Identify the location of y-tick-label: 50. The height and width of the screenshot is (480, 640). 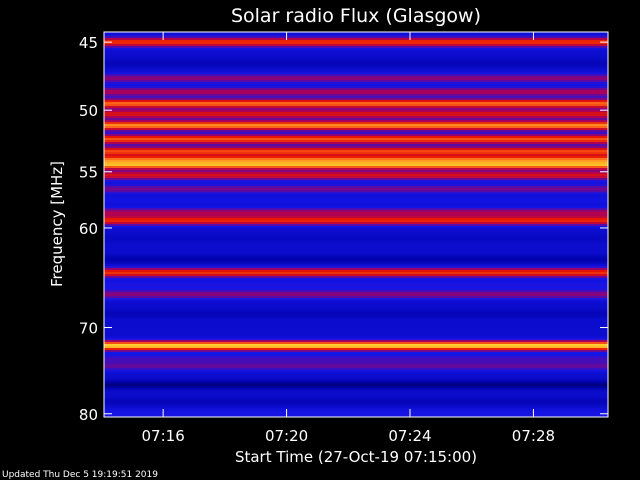
(88, 111).